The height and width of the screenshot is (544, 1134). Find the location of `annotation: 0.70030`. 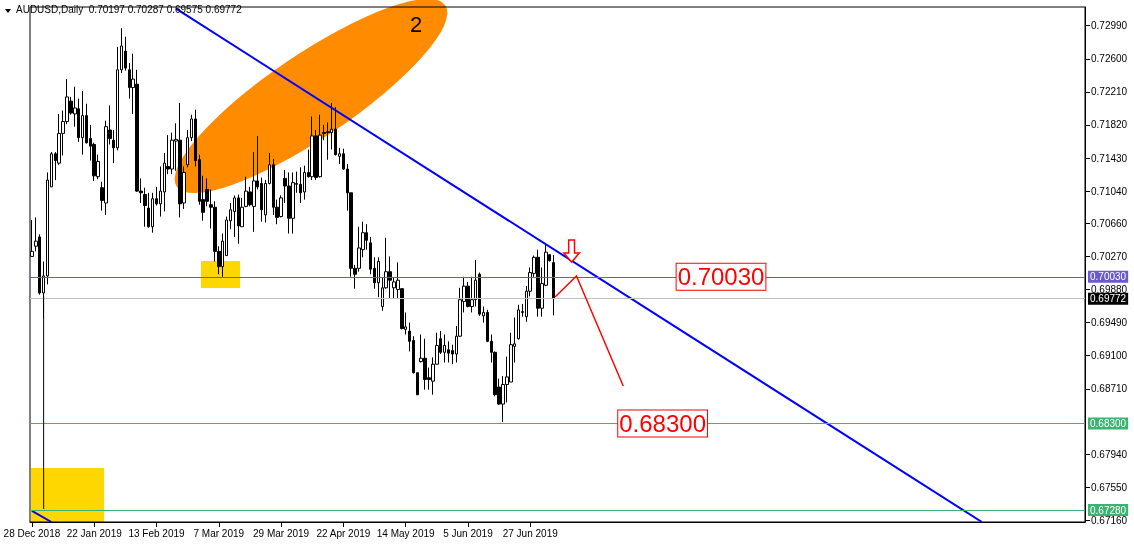

annotation: 0.70030 is located at coordinates (721, 277).